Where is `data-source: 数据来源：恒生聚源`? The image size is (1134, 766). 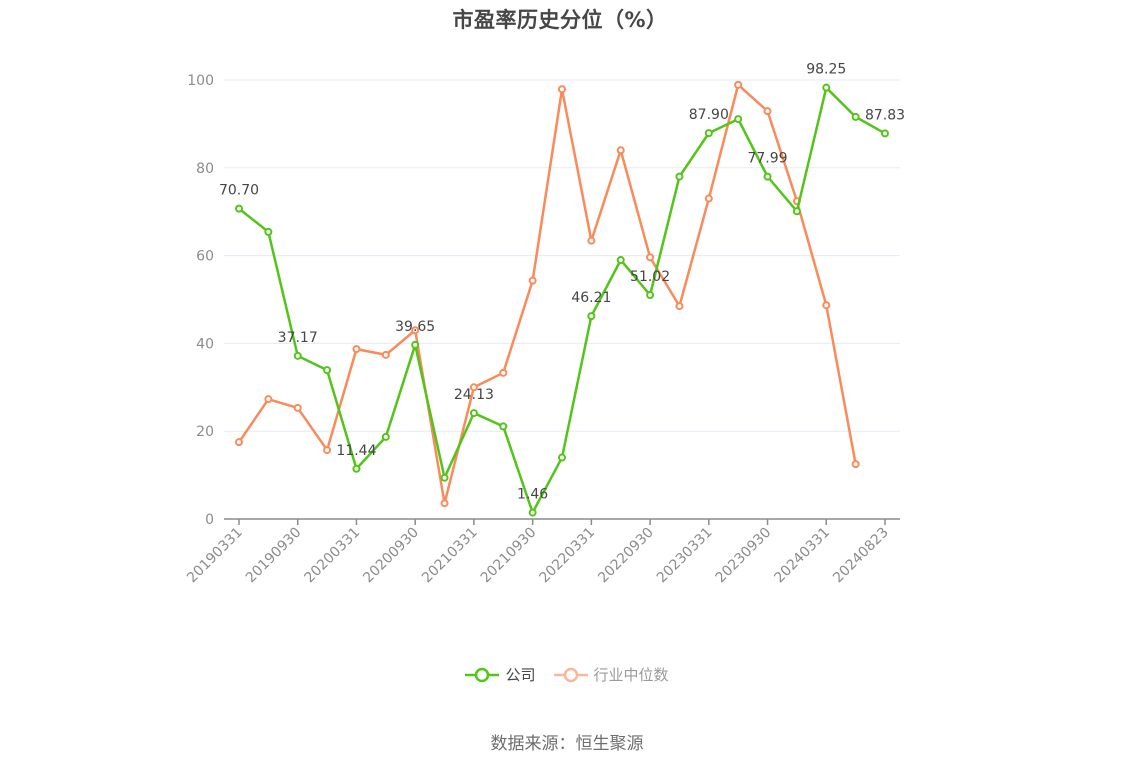 data-source: 数据来源：恒生聚源 is located at coordinates (567, 744).